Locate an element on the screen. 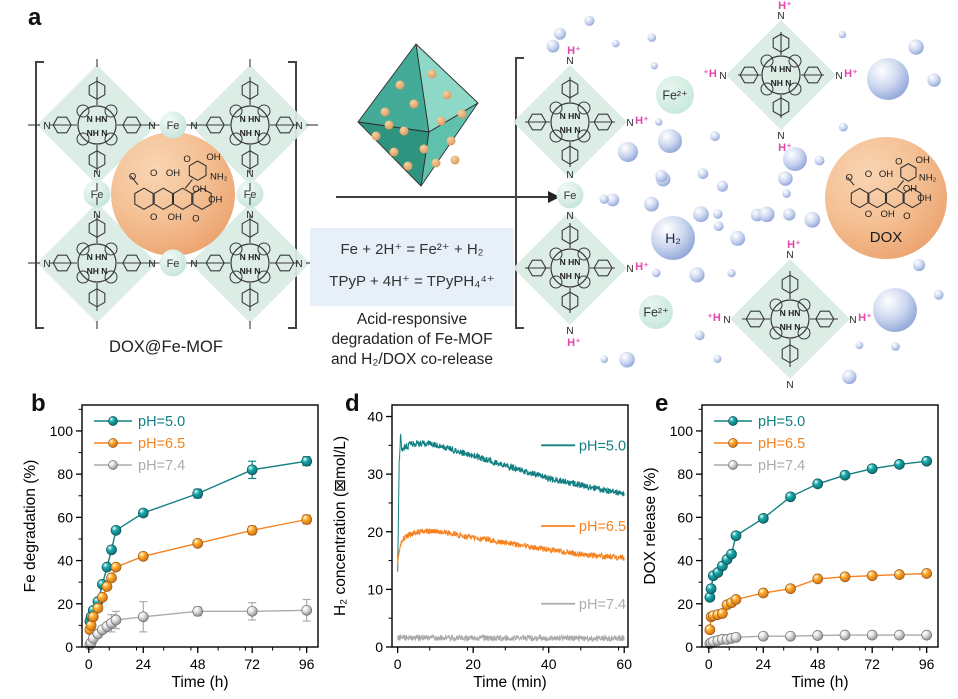 The width and height of the screenshot is (958, 699). x-axis-label: Time (min) is located at coordinates (509, 682).